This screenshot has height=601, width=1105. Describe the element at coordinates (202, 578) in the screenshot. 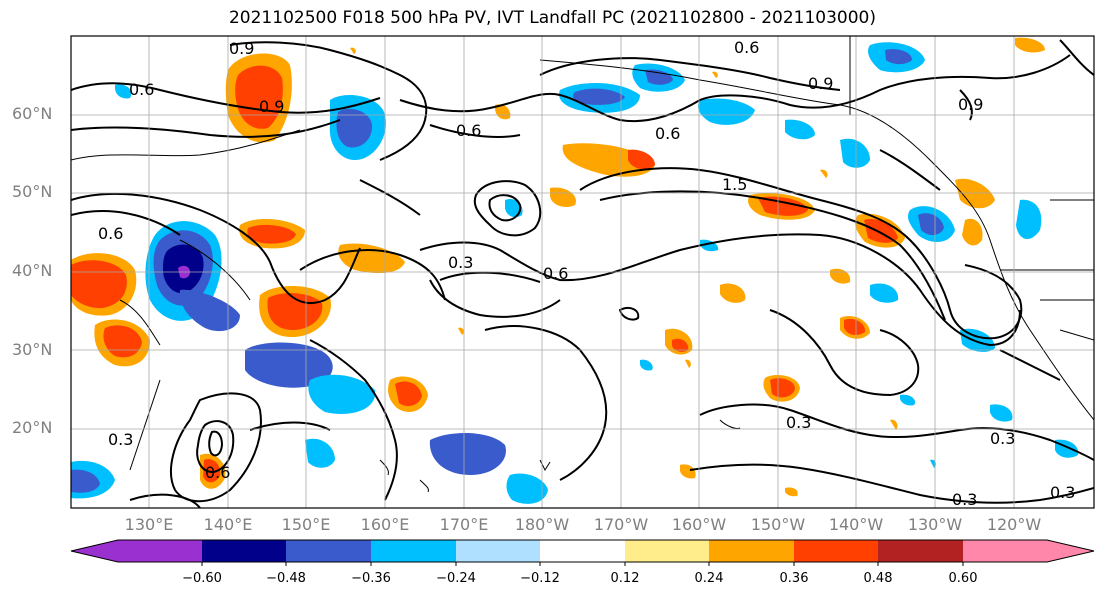

I see `colorbar-tick-label: −0.60` at that location.